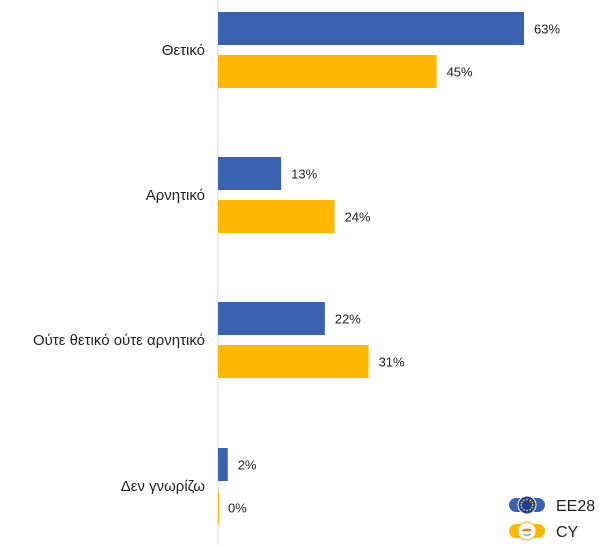  What do you see at coordinates (175, 195) in the screenshot?
I see `category-label: Αρνητικό` at bounding box center [175, 195].